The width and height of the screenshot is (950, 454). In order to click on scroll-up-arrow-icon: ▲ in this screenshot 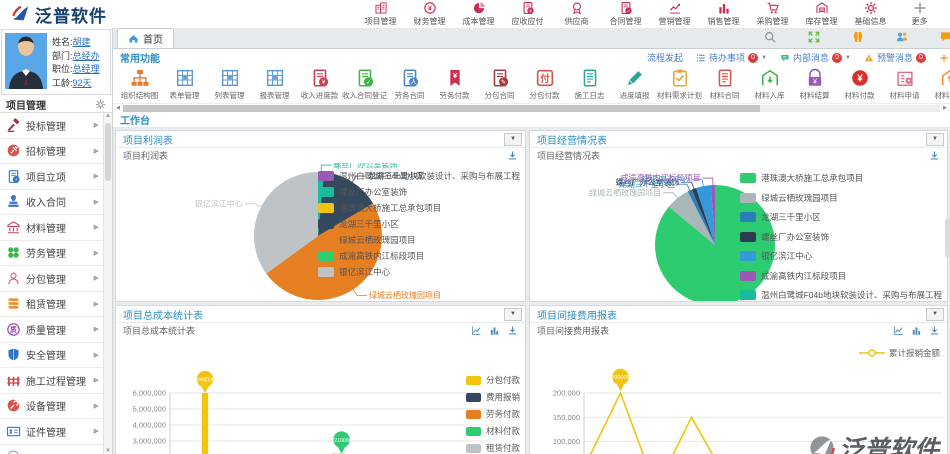, I will do `click(108, 116)`.